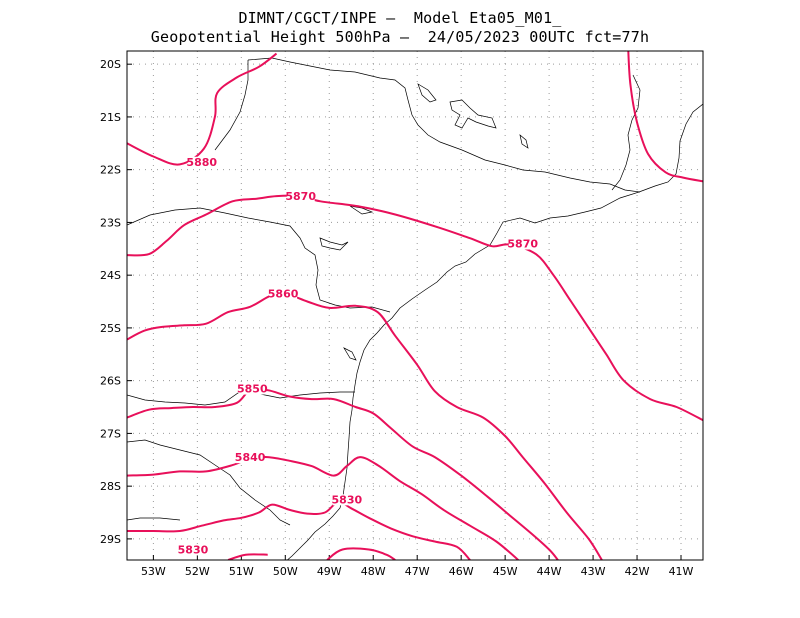  I want to click on lon-tick-label: 49W, so click(329, 571).